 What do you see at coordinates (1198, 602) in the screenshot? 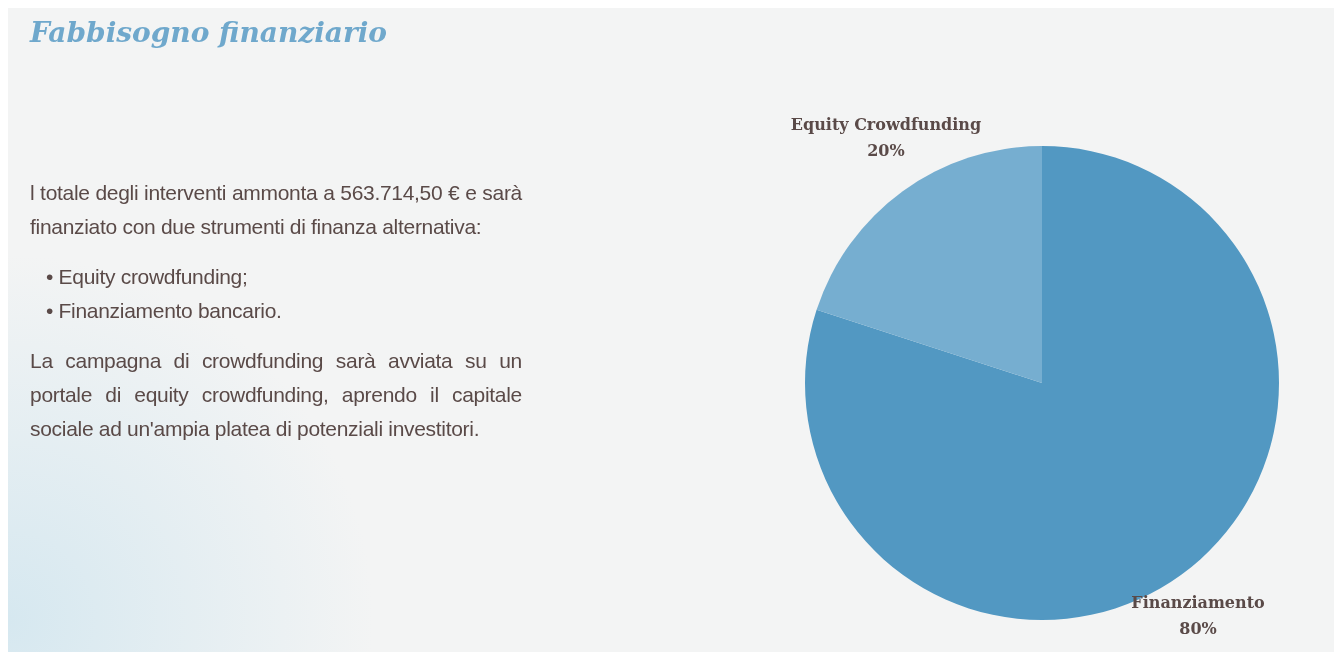
I see `slice-label: Finanziamento` at bounding box center [1198, 602].